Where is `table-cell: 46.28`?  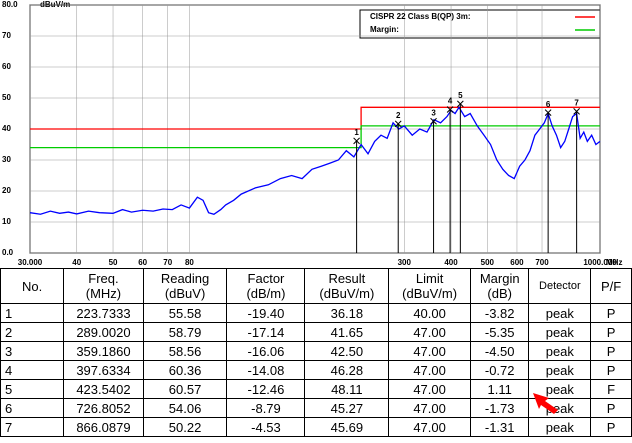 table-cell: 46.28 is located at coordinates (347, 370).